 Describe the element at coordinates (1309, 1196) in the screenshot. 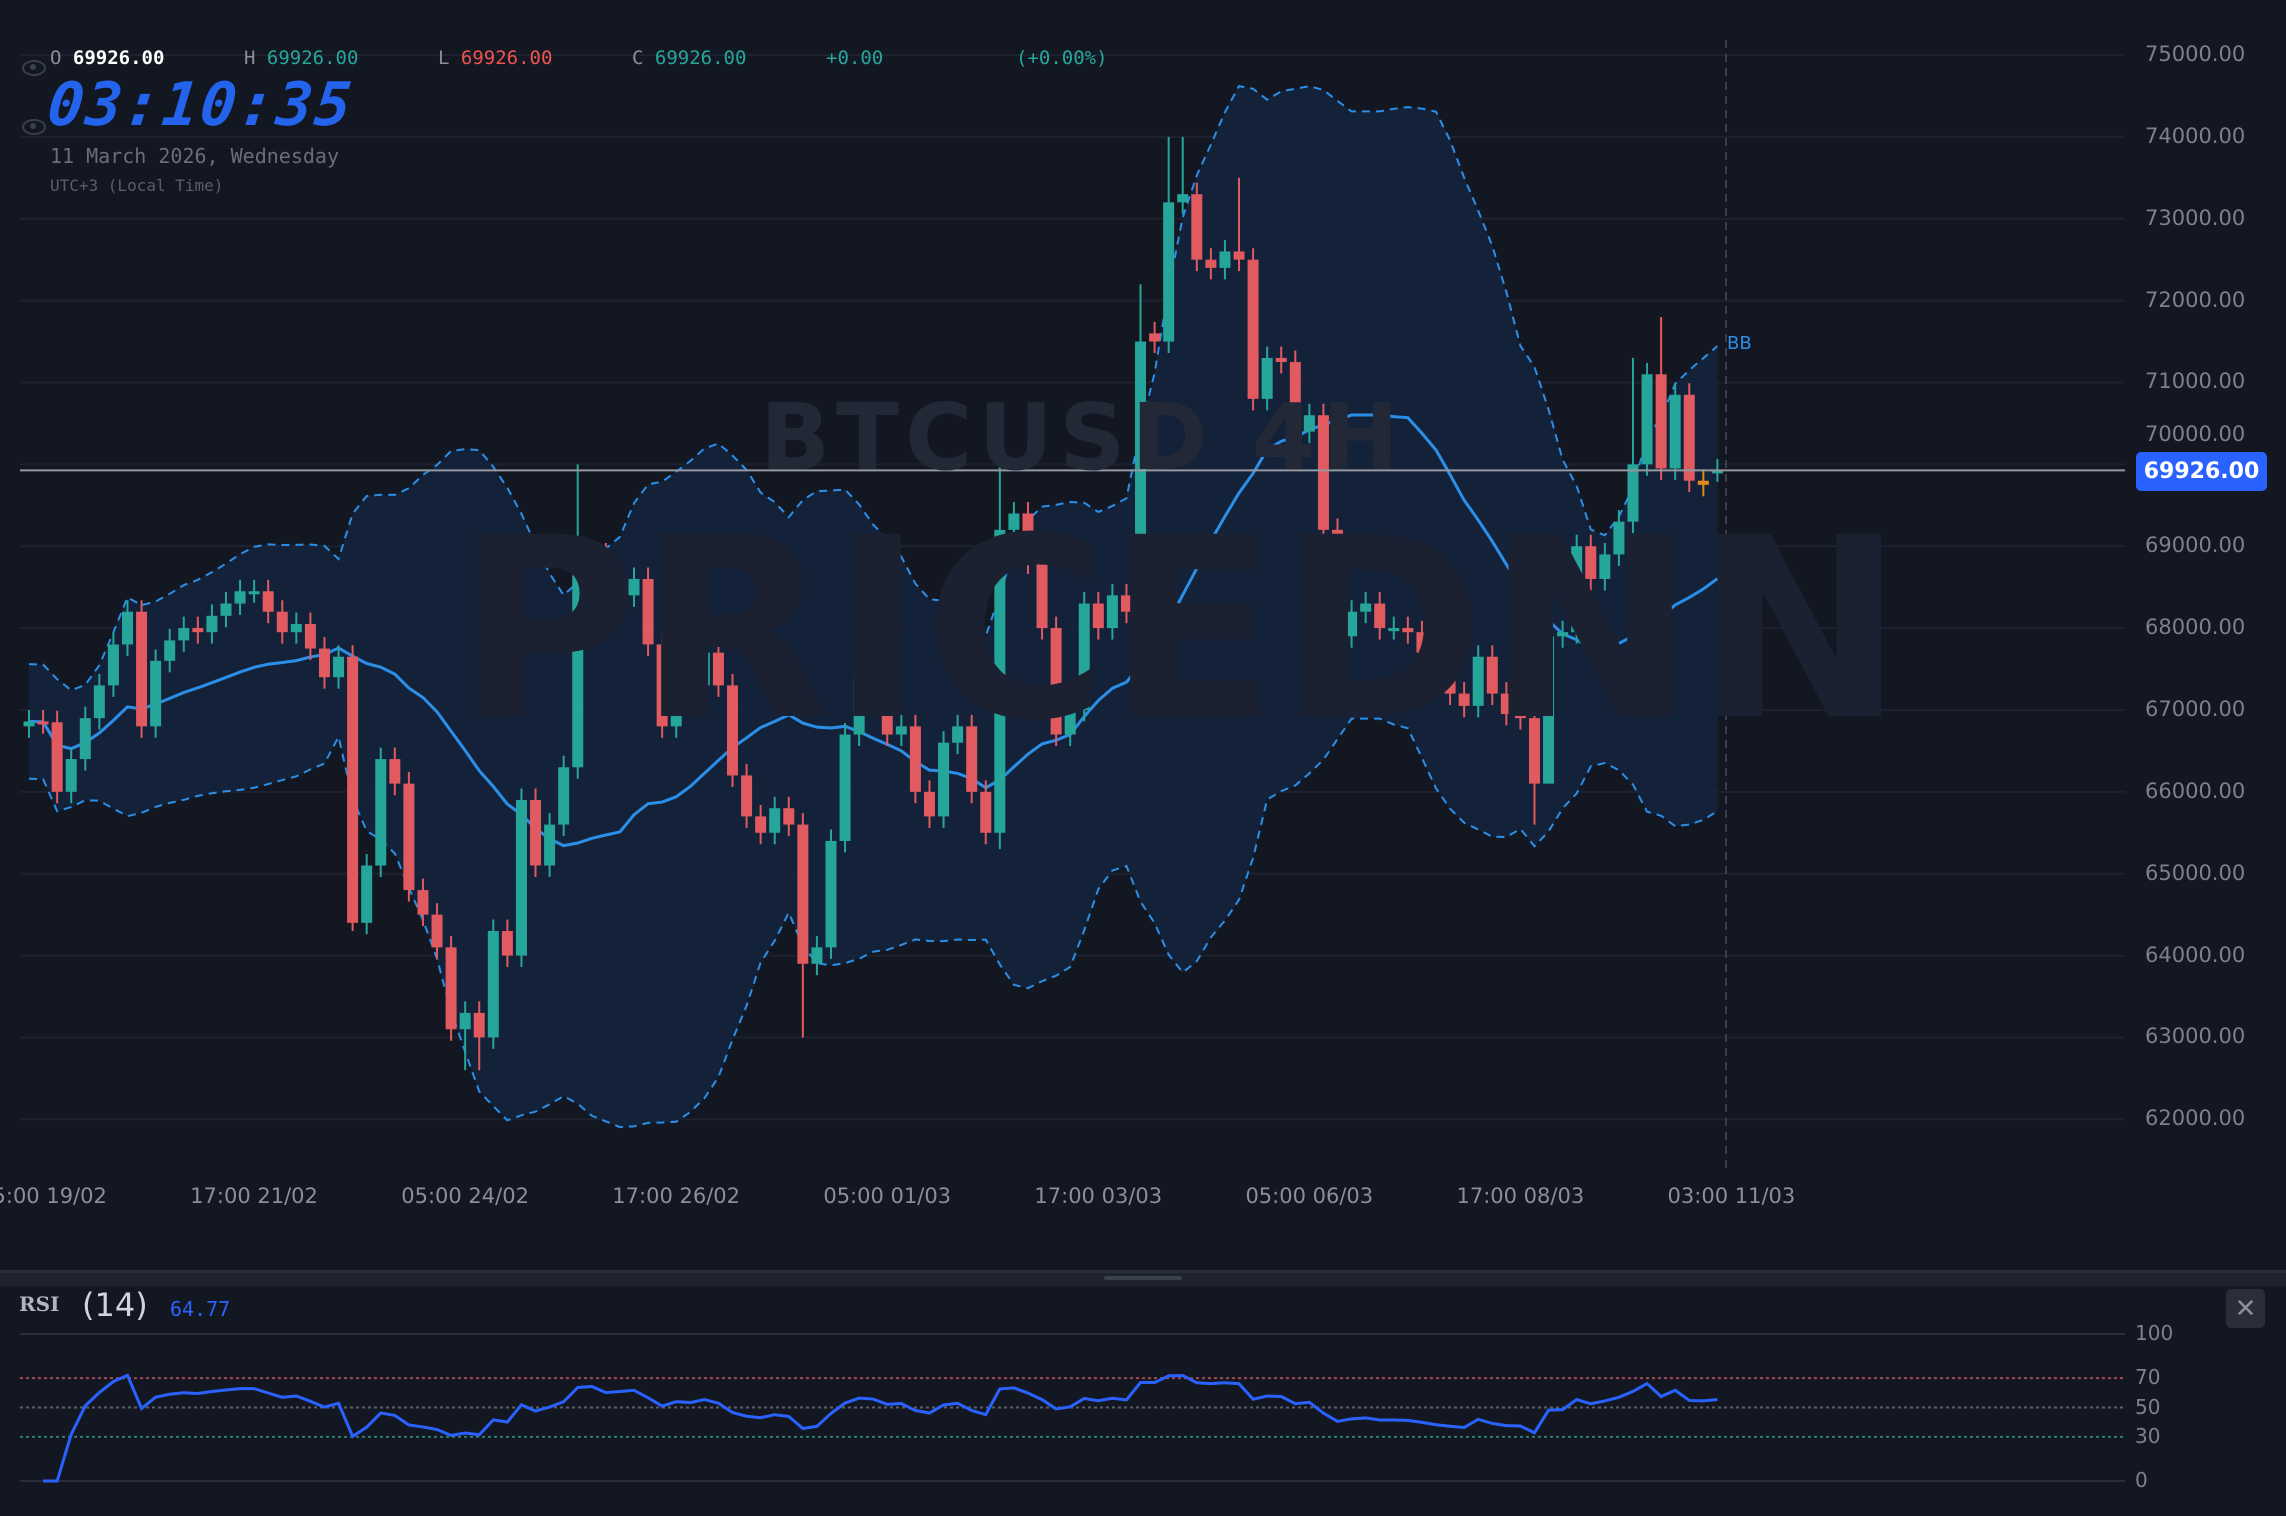

I see `time-tick-label: 05:00 06/03` at that location.